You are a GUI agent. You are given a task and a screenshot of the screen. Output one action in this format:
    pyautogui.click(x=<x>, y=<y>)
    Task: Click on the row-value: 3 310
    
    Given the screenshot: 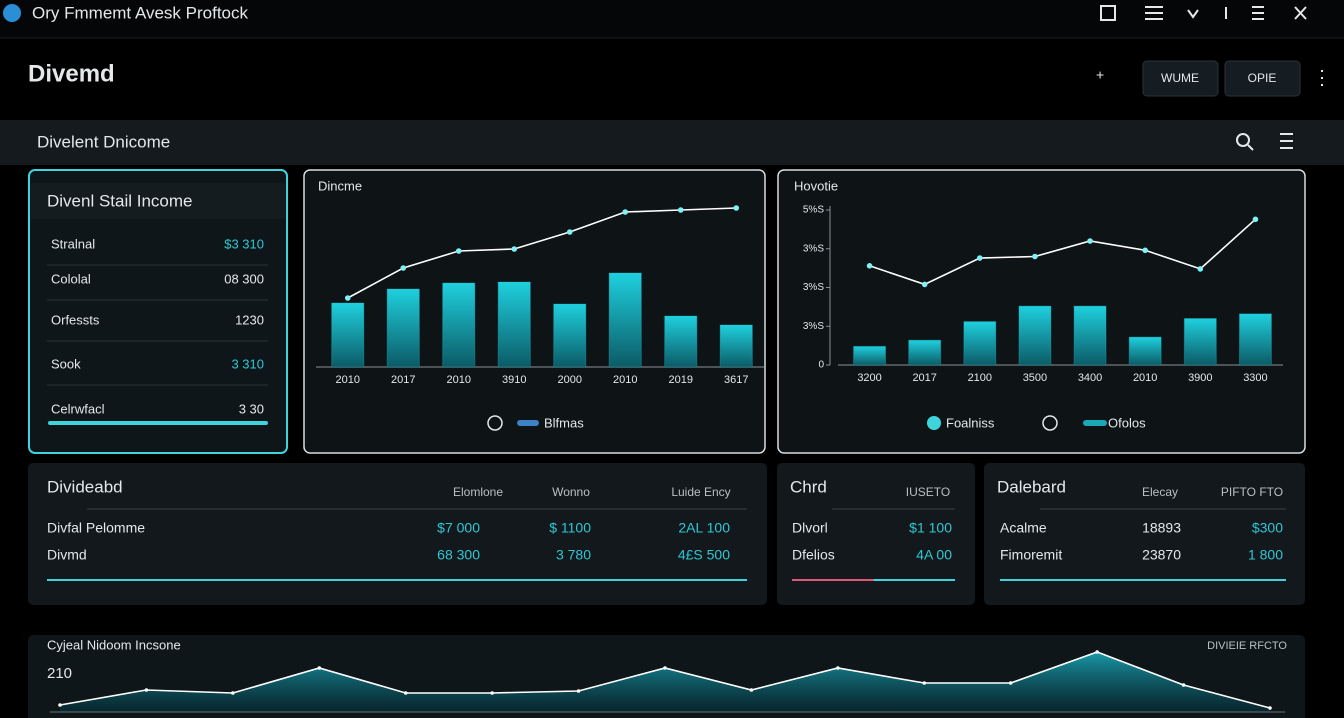 What is the action you would take?
    pyautogui.click(x=247, y=363)
    